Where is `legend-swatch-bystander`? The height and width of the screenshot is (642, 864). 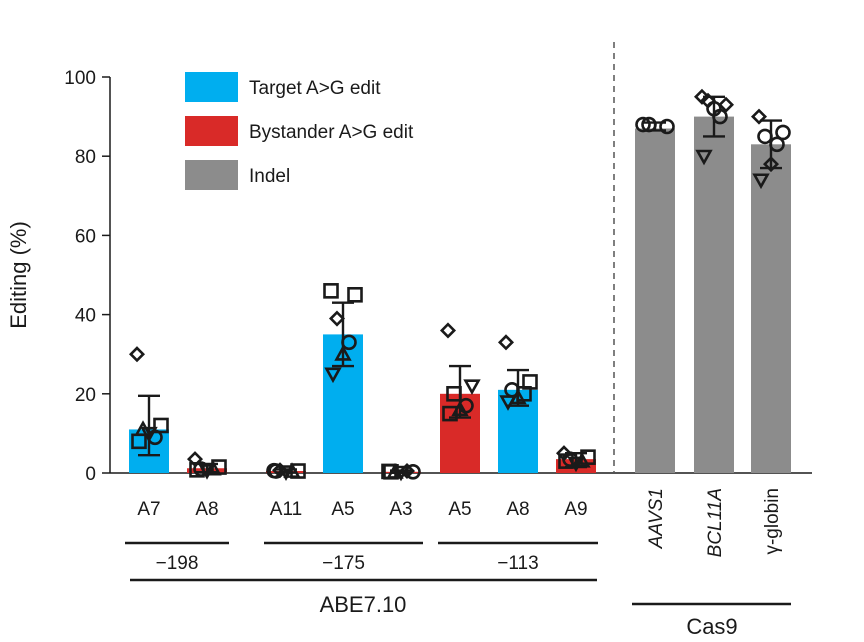 legend-swatch-bystander is located at coordinates (211, 131).